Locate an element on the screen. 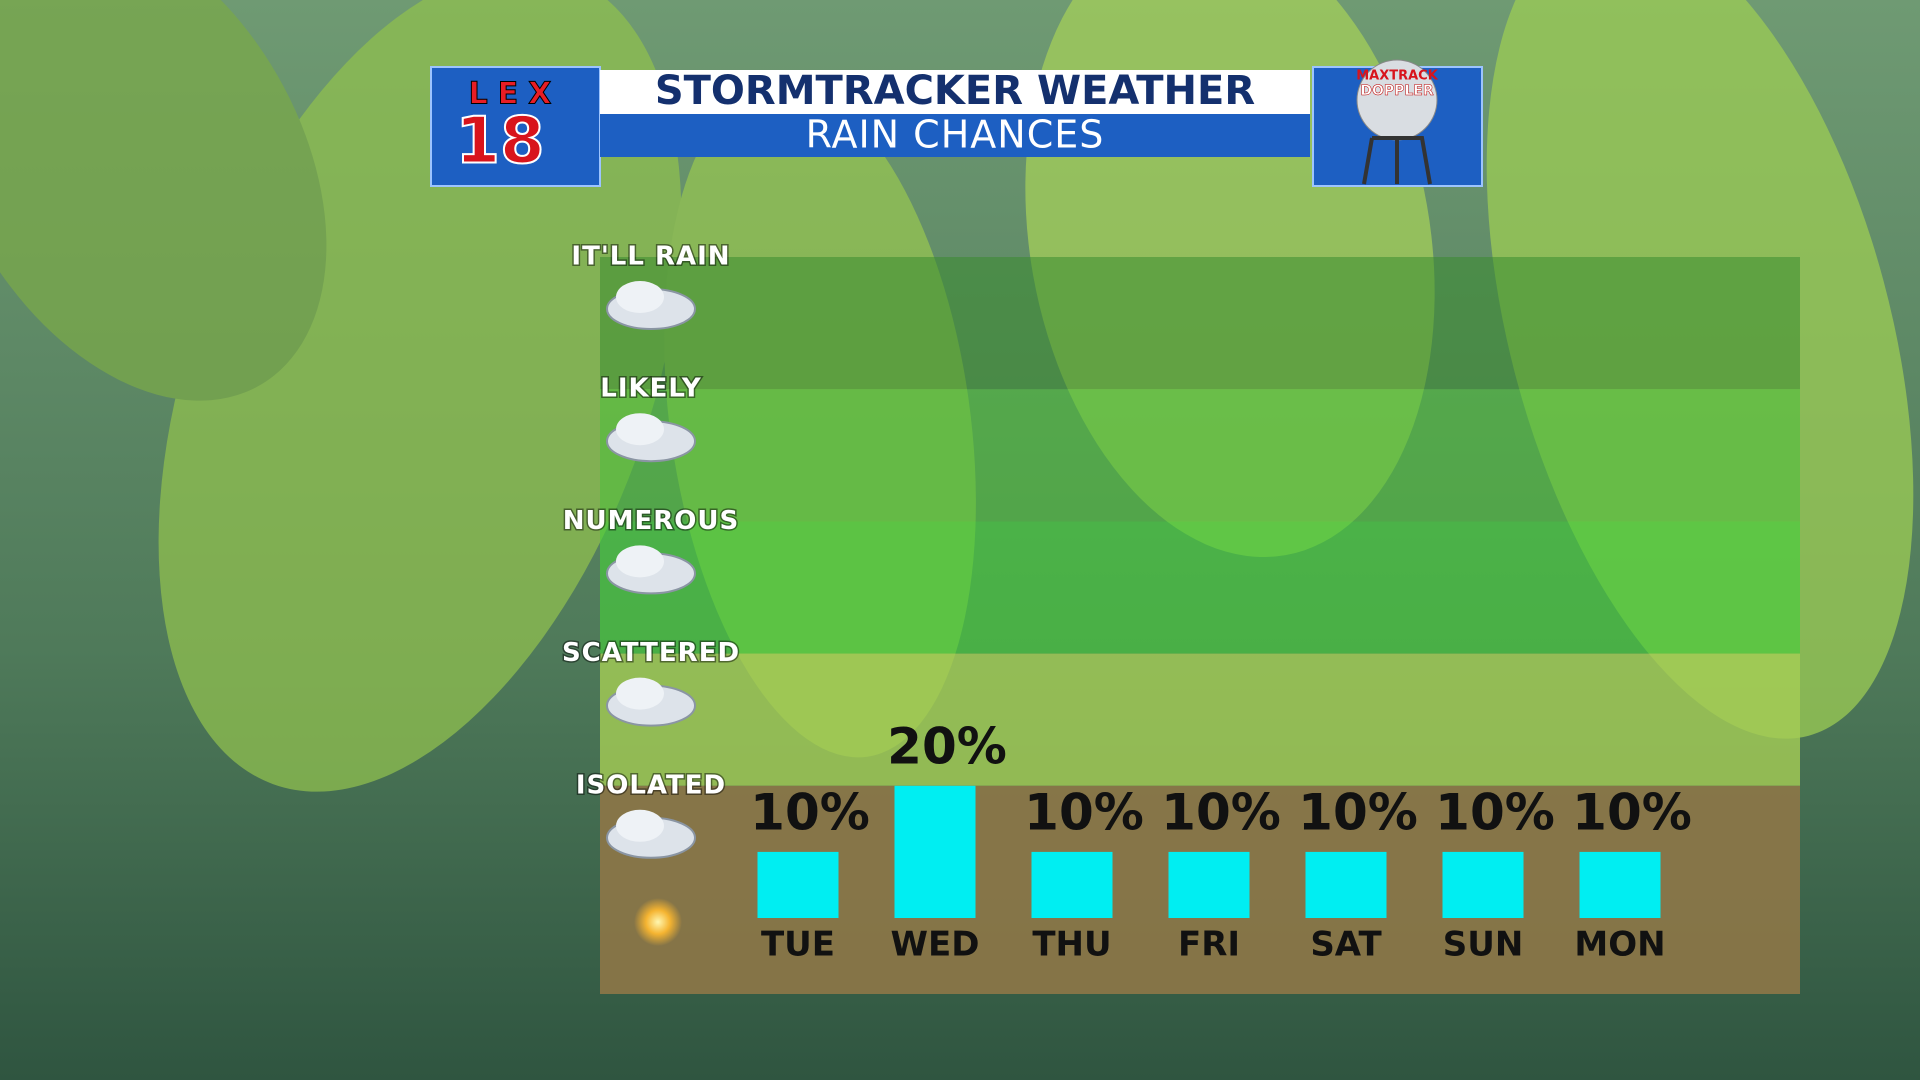 This screenshot has width=1920, height=1080. y-tick-label: ISOLATED is located at coordinates (651, 785).